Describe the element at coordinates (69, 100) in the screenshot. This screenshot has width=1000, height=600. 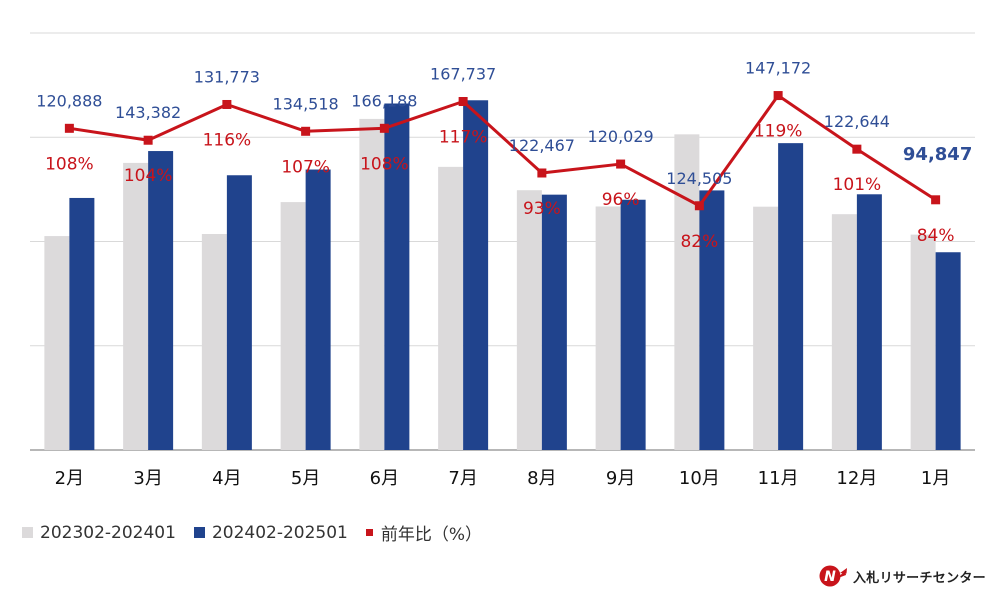
I see `value-label: 120,888` at that location.